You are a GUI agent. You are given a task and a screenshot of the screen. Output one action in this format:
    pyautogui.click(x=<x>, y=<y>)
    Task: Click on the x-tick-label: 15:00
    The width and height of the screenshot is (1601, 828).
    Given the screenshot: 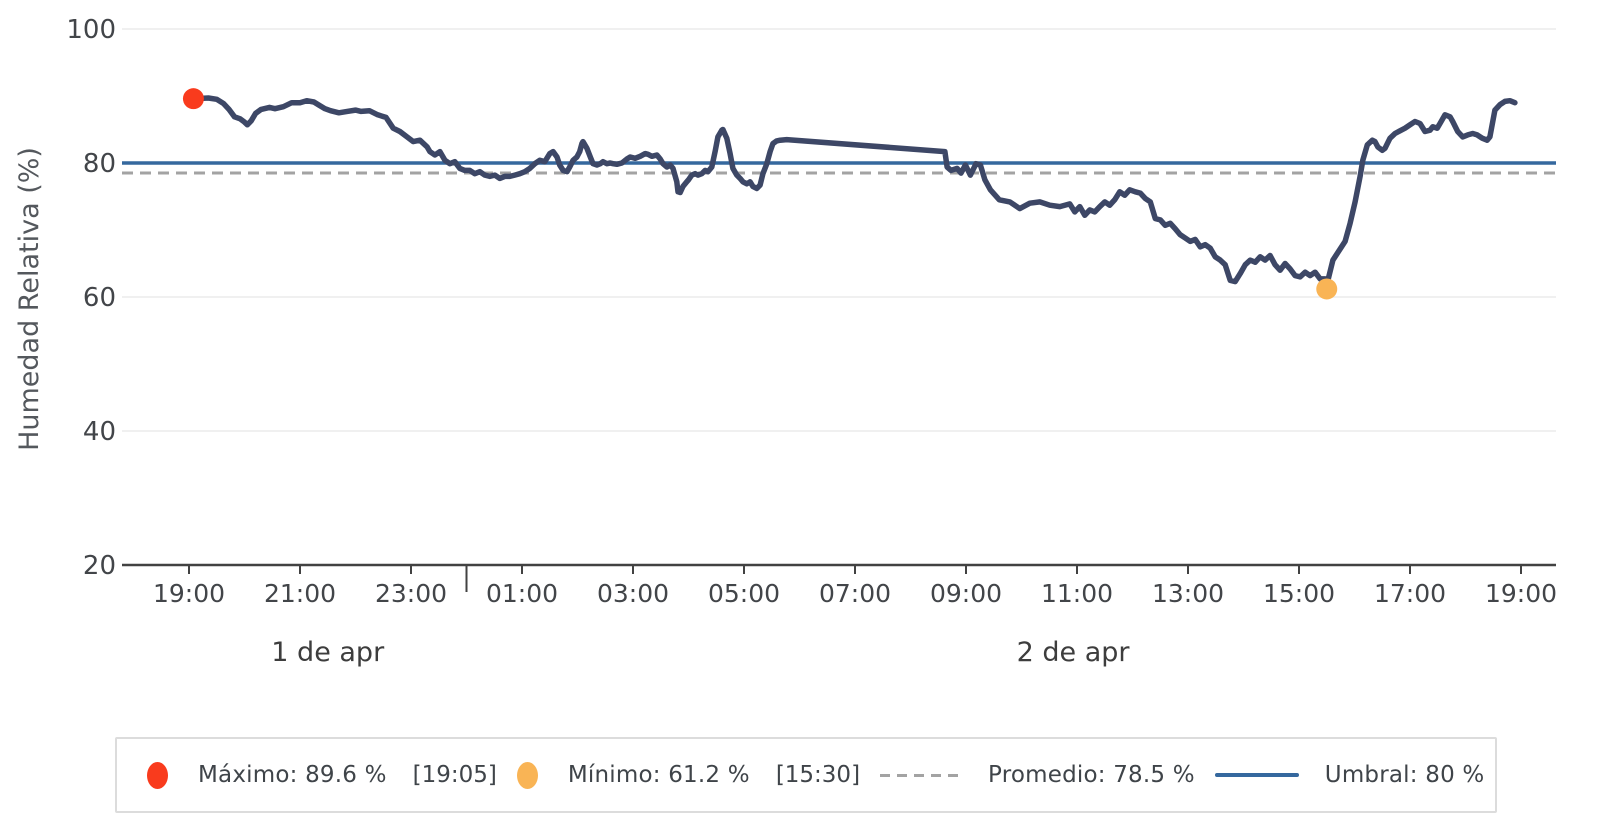 What is the action you would take?
    pyautogui.click(x=1299, y=593)
    